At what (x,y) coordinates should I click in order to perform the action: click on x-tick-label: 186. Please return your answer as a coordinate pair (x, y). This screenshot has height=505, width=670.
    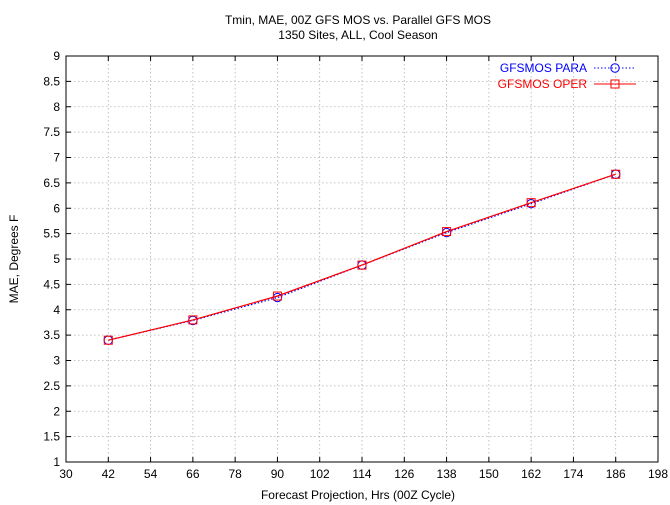
    Looking at the image, I should click on (616, 474).